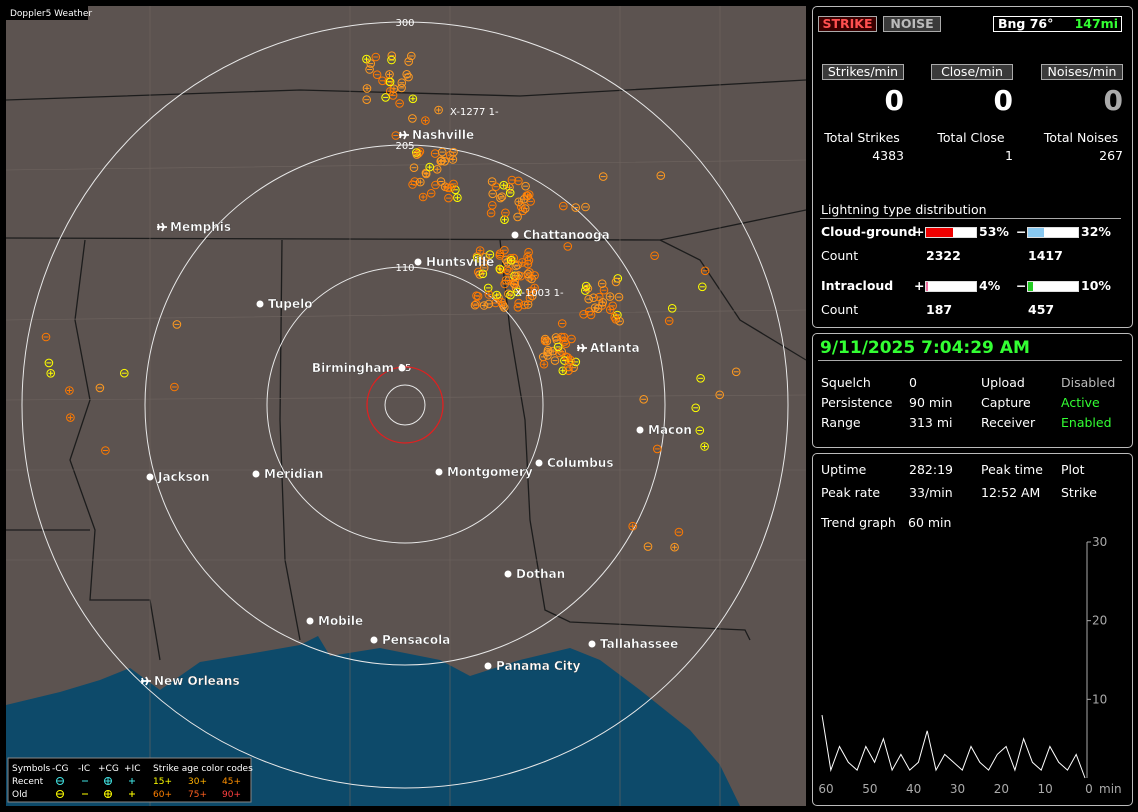  What do you see at coordinates (844, 469) in the screenshot?
I see `stat-text: Uptime` at bounding box center [844, 469].